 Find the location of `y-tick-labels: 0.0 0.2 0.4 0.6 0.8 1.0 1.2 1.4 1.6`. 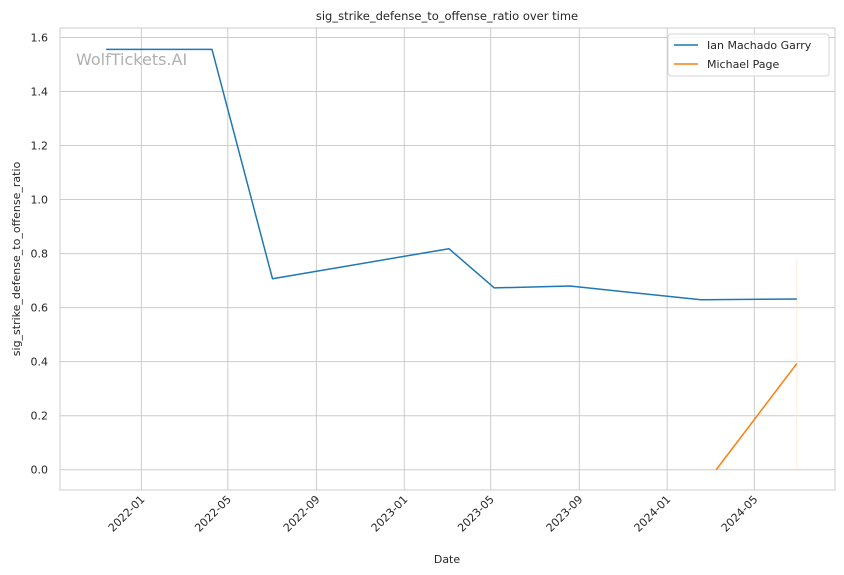

y-tick-labels: 0.0 0.2 0.4 0.6 0.8 1.0 1.2 1.4 1.6 is located at coordinates (40, 253).